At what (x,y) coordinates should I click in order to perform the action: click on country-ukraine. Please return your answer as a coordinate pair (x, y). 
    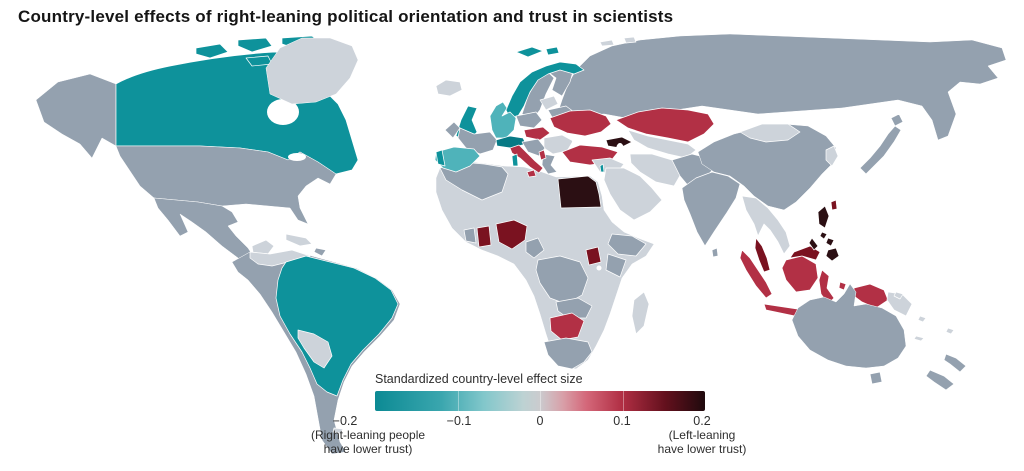
    Looking at the image, I should click on (580, 123).